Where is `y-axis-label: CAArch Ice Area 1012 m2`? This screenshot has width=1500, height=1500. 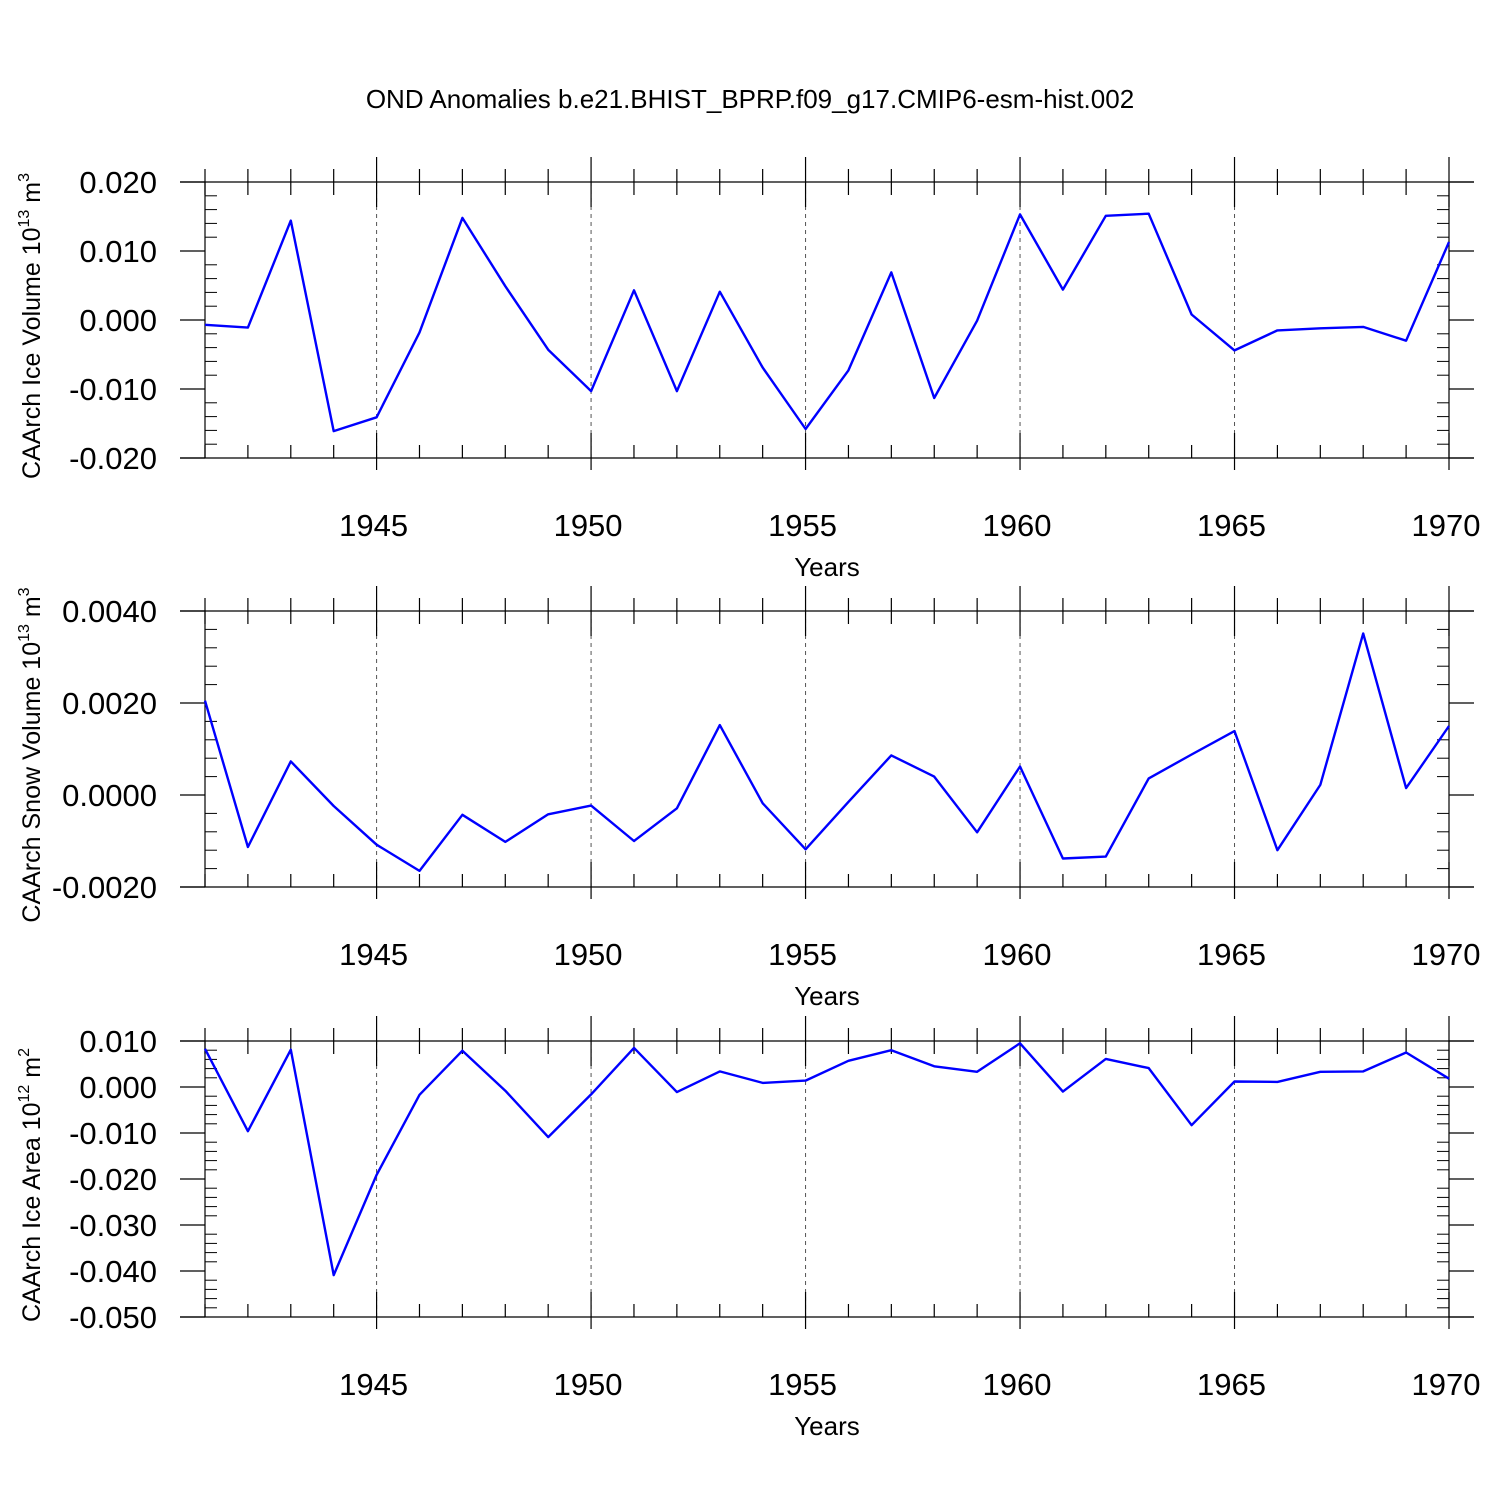 y-axis-label: CAArch Ice Area 1012 m2 is located at coordinates (31, 1185).